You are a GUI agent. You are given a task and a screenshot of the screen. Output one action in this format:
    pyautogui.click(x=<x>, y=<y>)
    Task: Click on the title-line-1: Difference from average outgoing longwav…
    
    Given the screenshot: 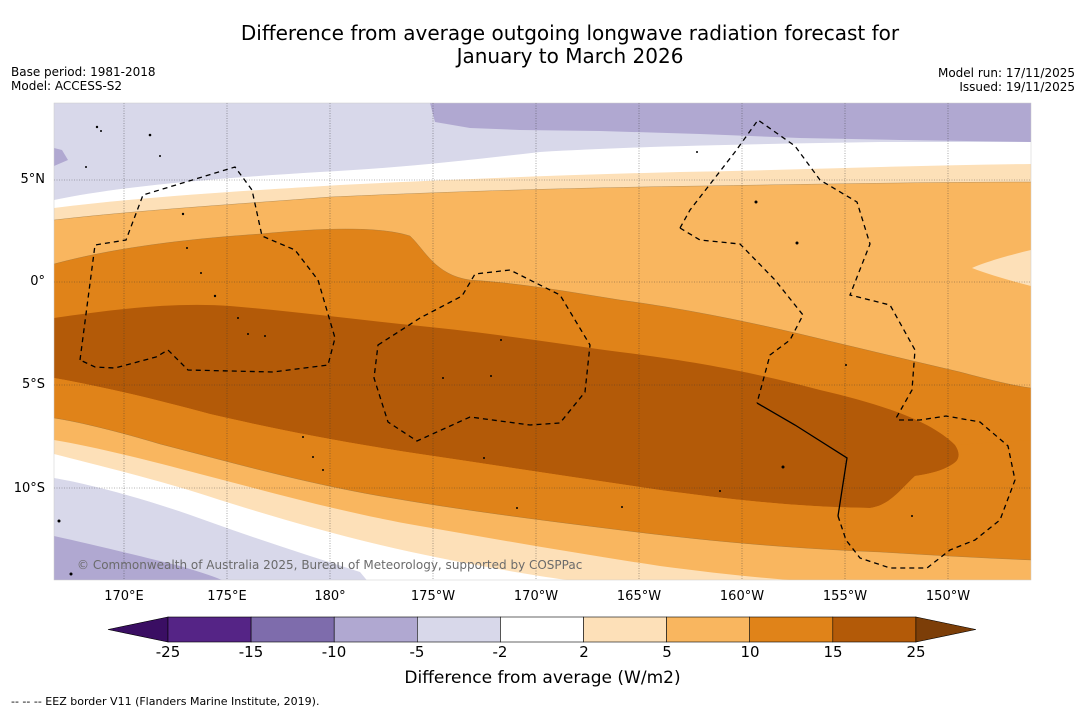 What is the action you would take?
    pyautogui.click(x=570, y=33)
    